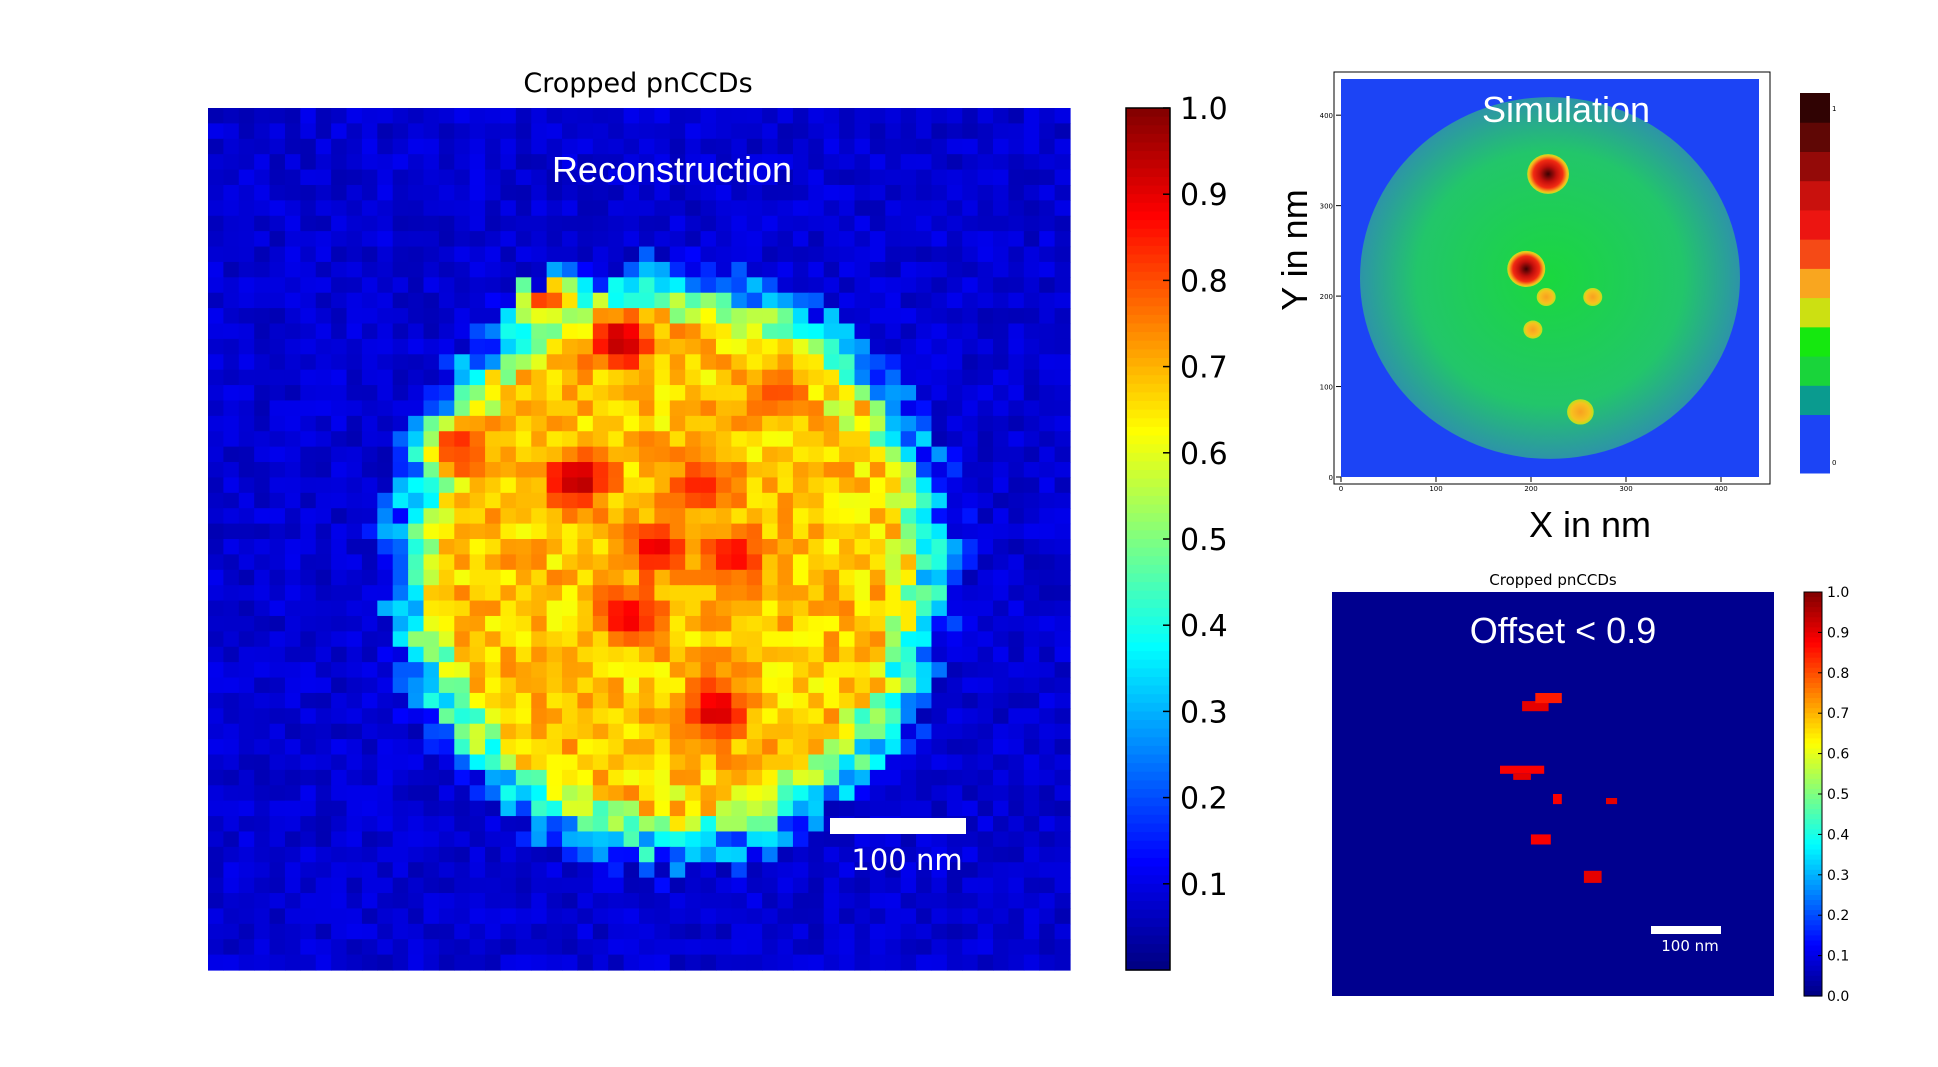 The width and height of the screenshot is (1938, 1067). I want to click on reconstruction-title: Cropped pnCCDs, so click(637, 83).